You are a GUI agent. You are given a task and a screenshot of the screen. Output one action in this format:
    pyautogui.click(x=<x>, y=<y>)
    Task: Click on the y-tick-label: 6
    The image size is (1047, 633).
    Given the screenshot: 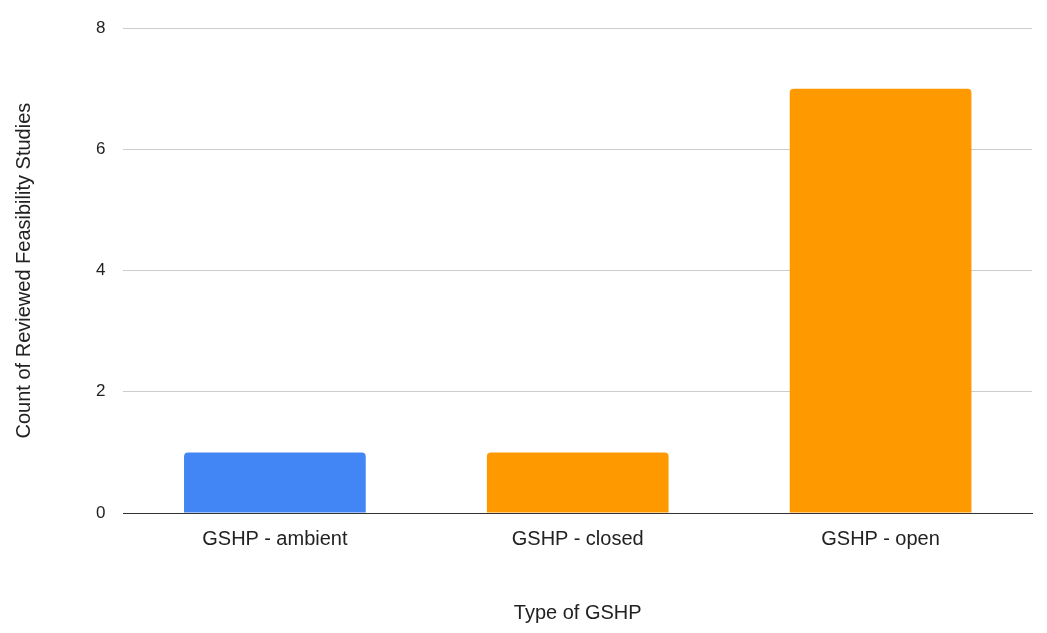 What is the action you would take?
    pyautogui.click(x=100, y=149)
    